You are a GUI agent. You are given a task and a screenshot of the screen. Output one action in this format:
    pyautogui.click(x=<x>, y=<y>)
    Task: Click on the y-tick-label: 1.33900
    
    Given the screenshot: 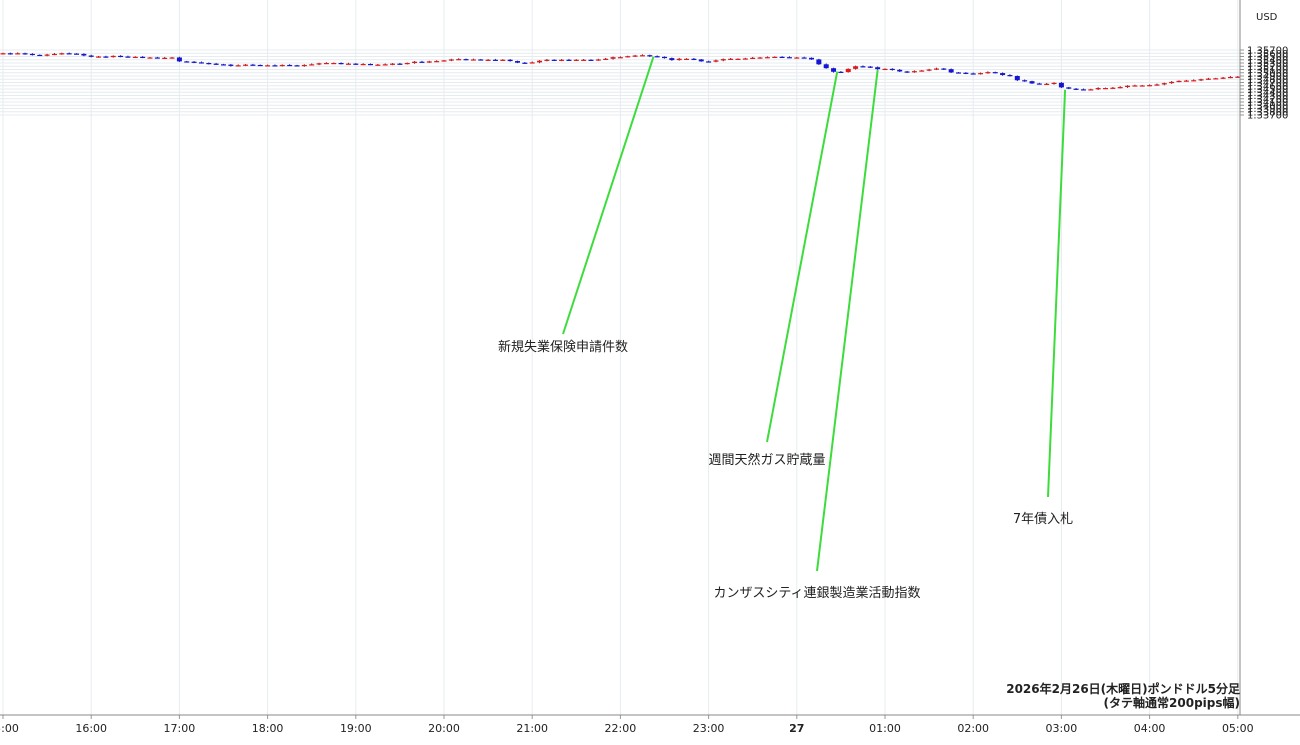 What is the action you would take?
    pyautogui.click(x=1267, y=109)
    